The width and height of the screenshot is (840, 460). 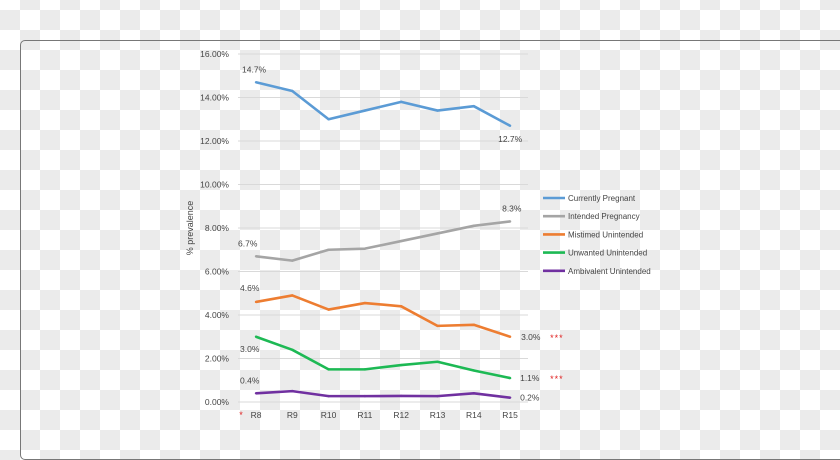 What do you see at coordinates (214, 141) in the screenshot?
I see `y-tick-label: 12.00%` at bounding box center [214, 141].